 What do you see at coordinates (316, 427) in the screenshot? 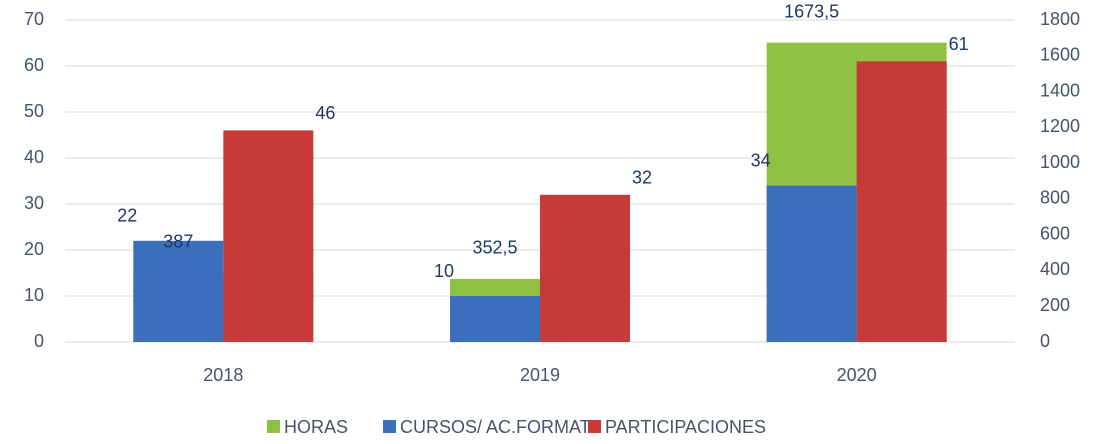
I see `legend-label: HORAS` at bounding box center [316, 427].